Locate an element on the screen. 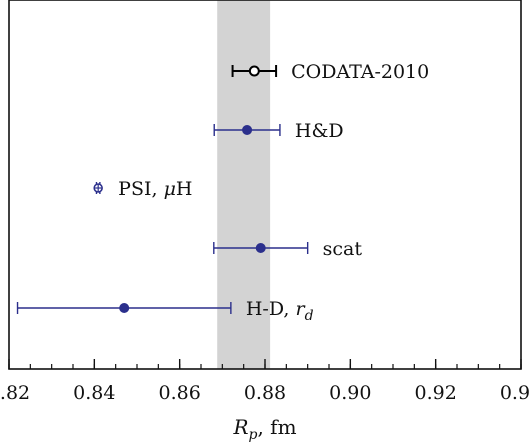 This screenshot has width=529, height=444. x-tick-label: 0.82 is located at coordinates (15, 393).